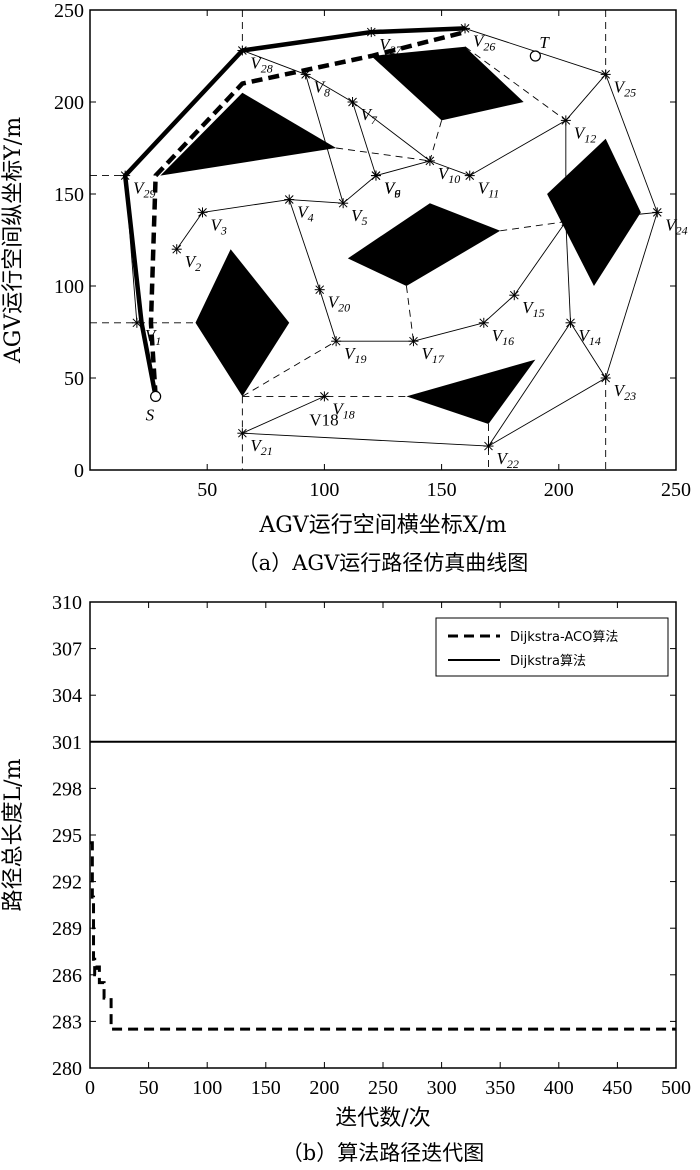 This screenshot has width=700, height=1170. Describe the element at coordinates (533, 309) in the screenshot. I see `vertex-label: V15` at that location.